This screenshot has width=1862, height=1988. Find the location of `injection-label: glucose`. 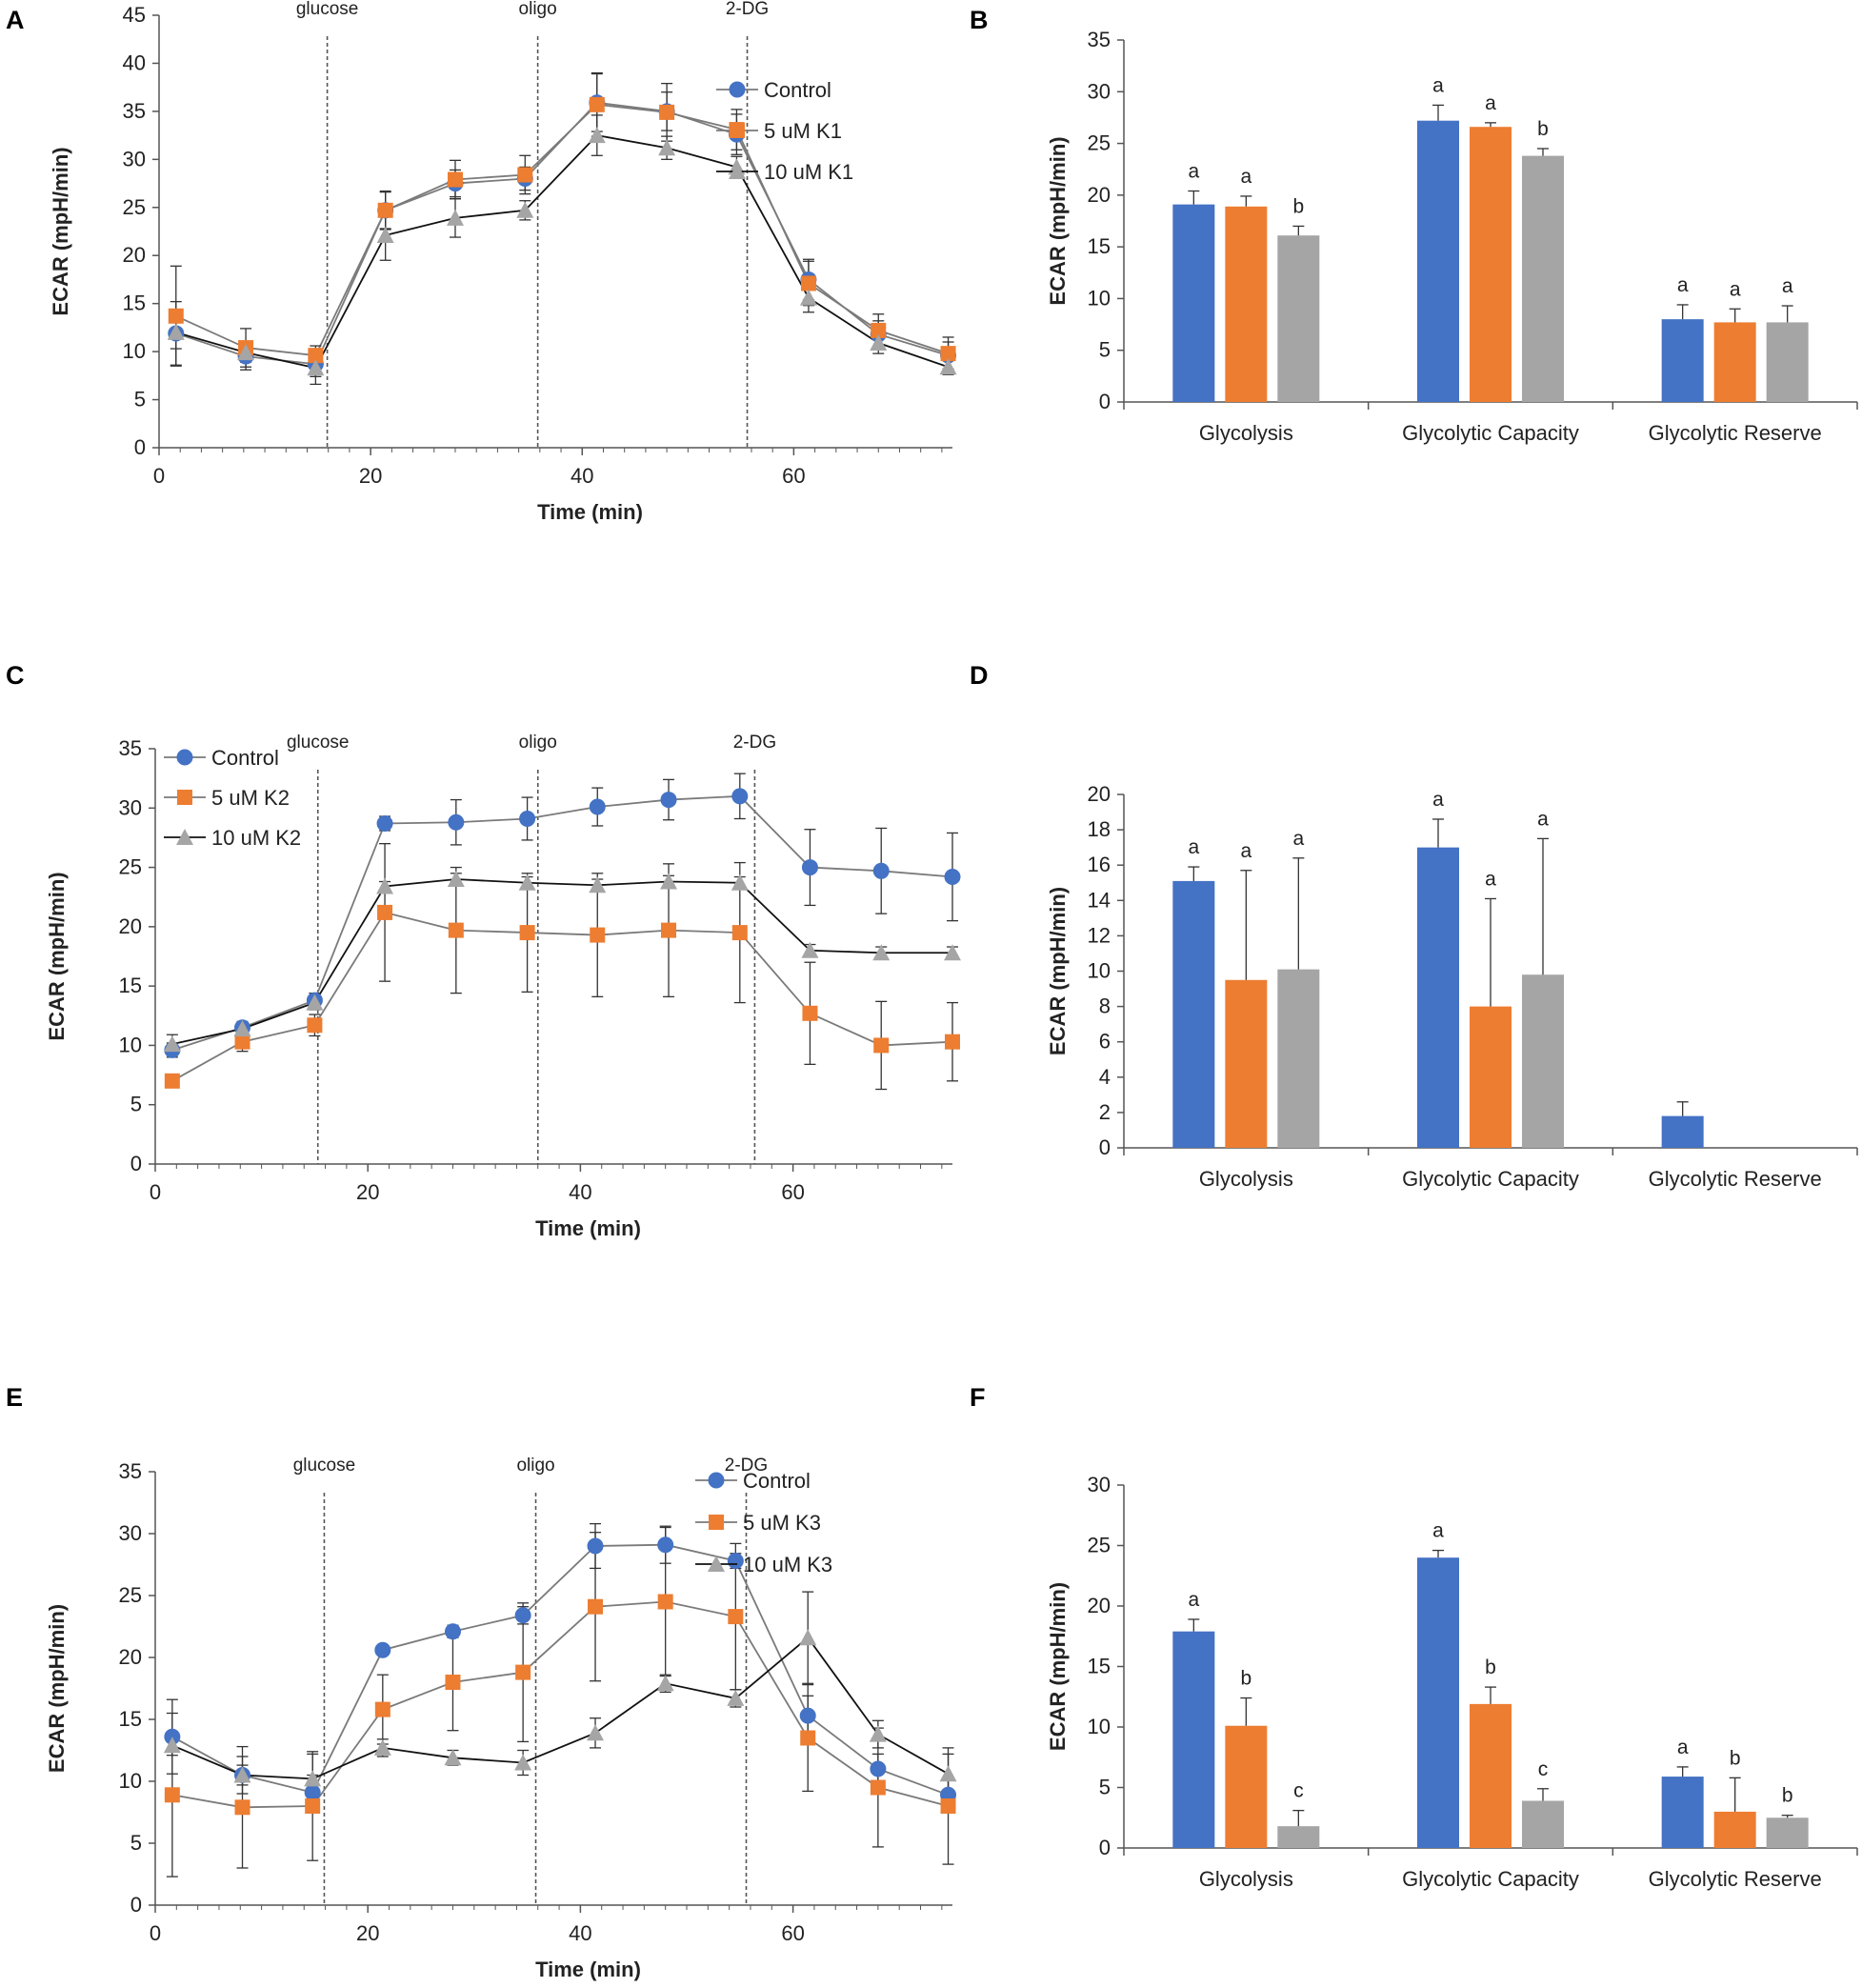

injection-label: glucose is located at coordinates (327, 10).